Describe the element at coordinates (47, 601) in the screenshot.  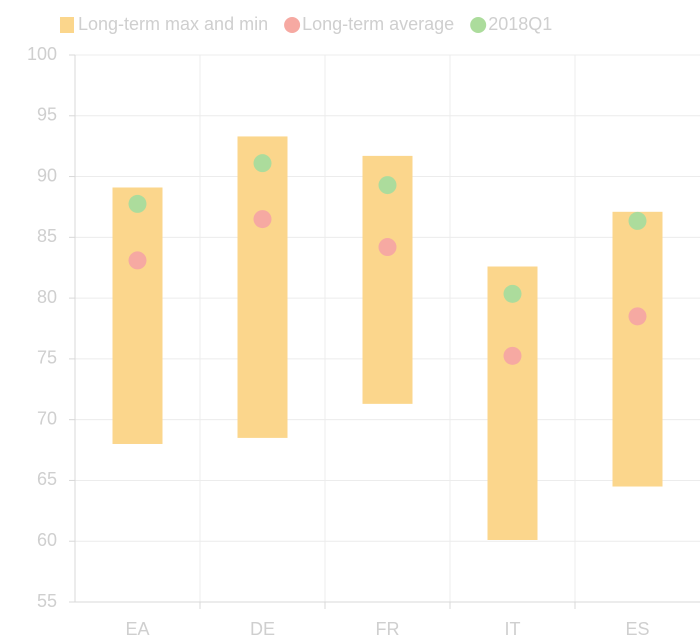
I see `y-tick-label: 55` at that location.